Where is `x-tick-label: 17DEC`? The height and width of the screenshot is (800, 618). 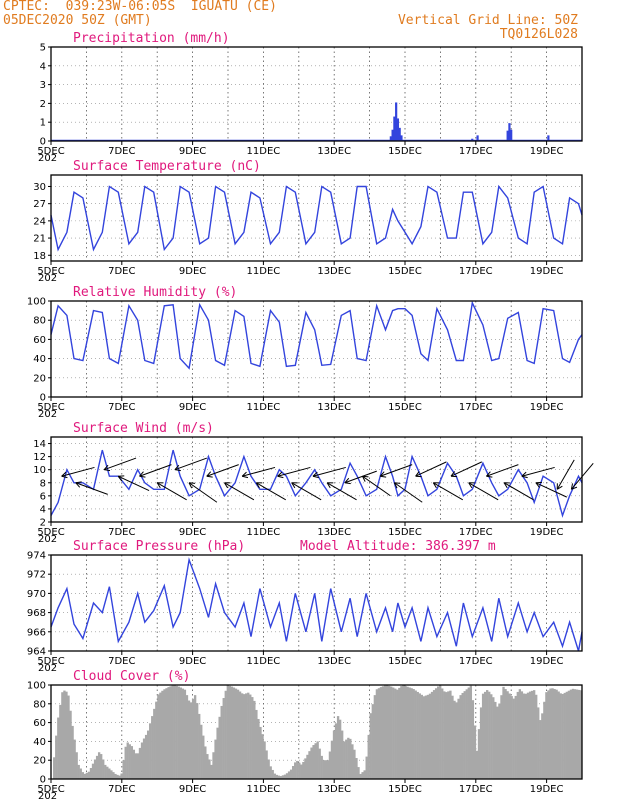 x-tick-label: 17DEC is located at coordinates (476, 661).